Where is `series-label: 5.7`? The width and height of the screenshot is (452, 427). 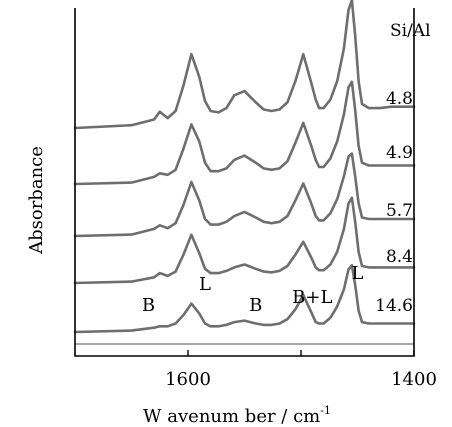 series-label: 5.7 is located at coordinates (399, 211).